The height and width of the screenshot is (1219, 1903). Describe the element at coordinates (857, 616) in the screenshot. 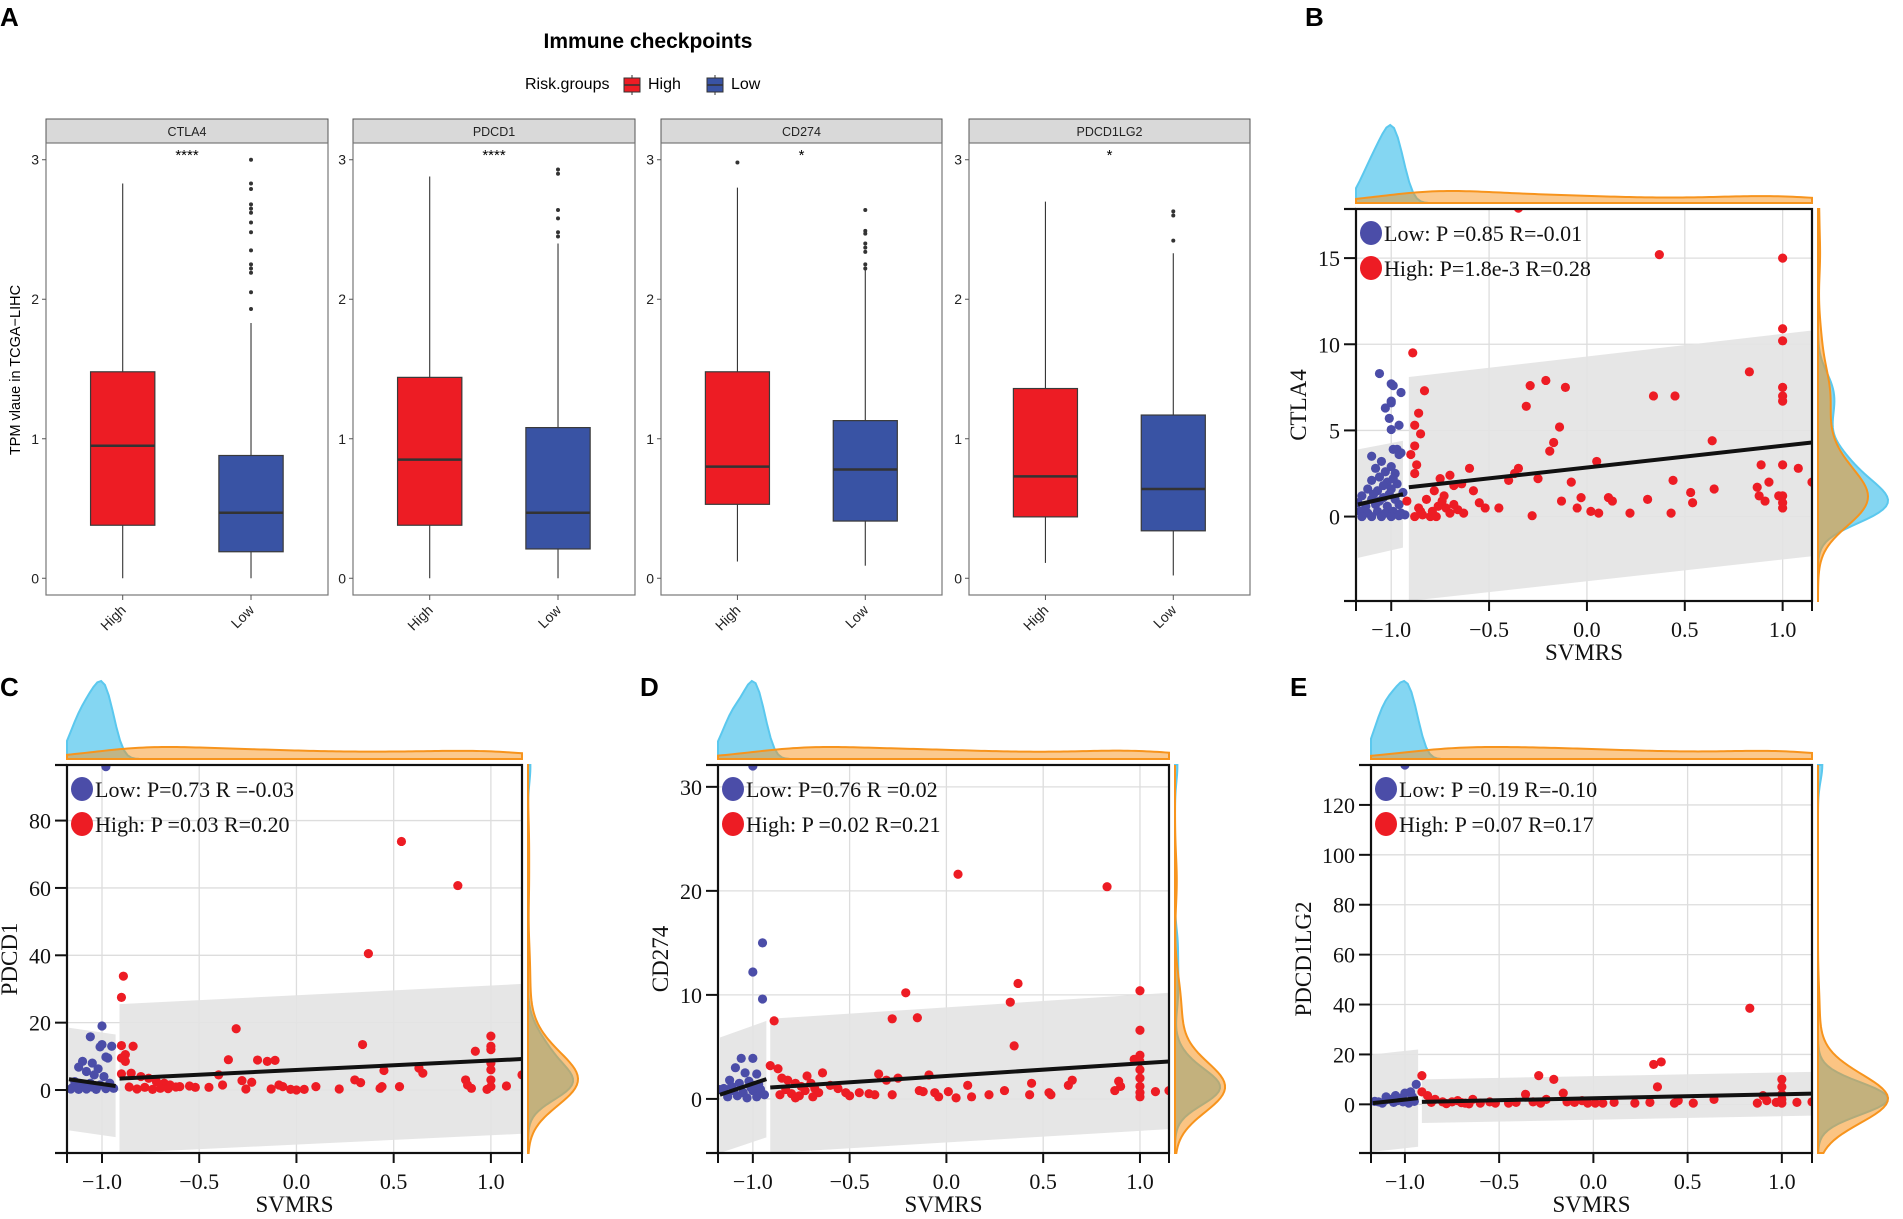

I see `x-tick-label: Low` at that location.